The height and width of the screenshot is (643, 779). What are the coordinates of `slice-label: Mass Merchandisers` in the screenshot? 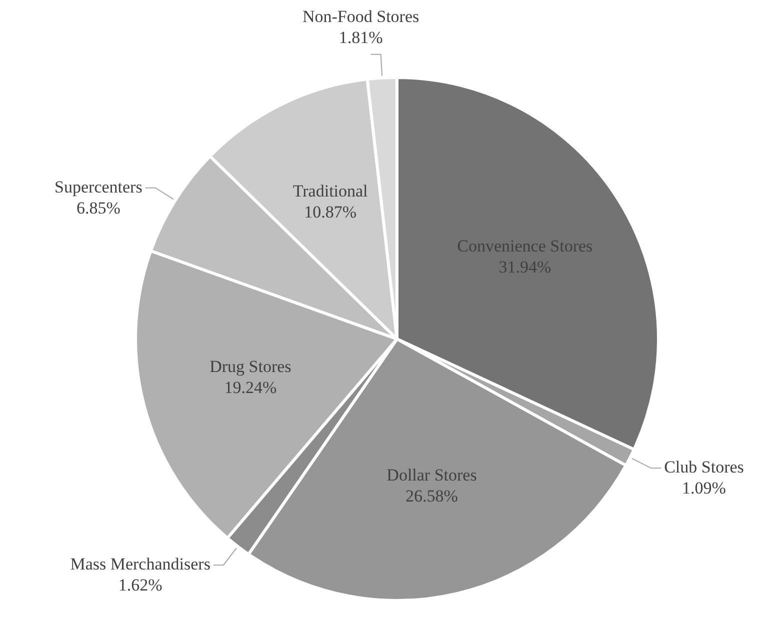 It's located at (140, 564).